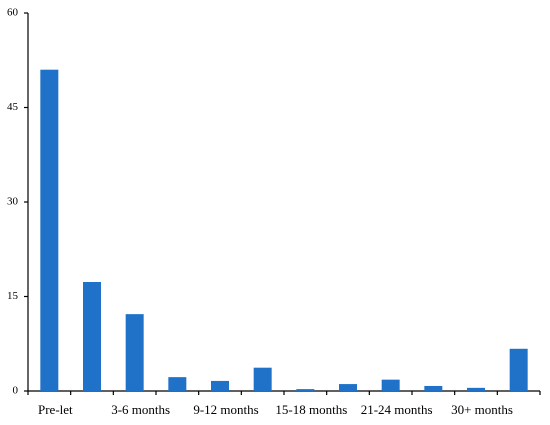 This screenshot has height=425, width=550. Describe the element at coordinates (311, 409) in the screenshot. I see `x-tick-label: 15-18 months` at that location.